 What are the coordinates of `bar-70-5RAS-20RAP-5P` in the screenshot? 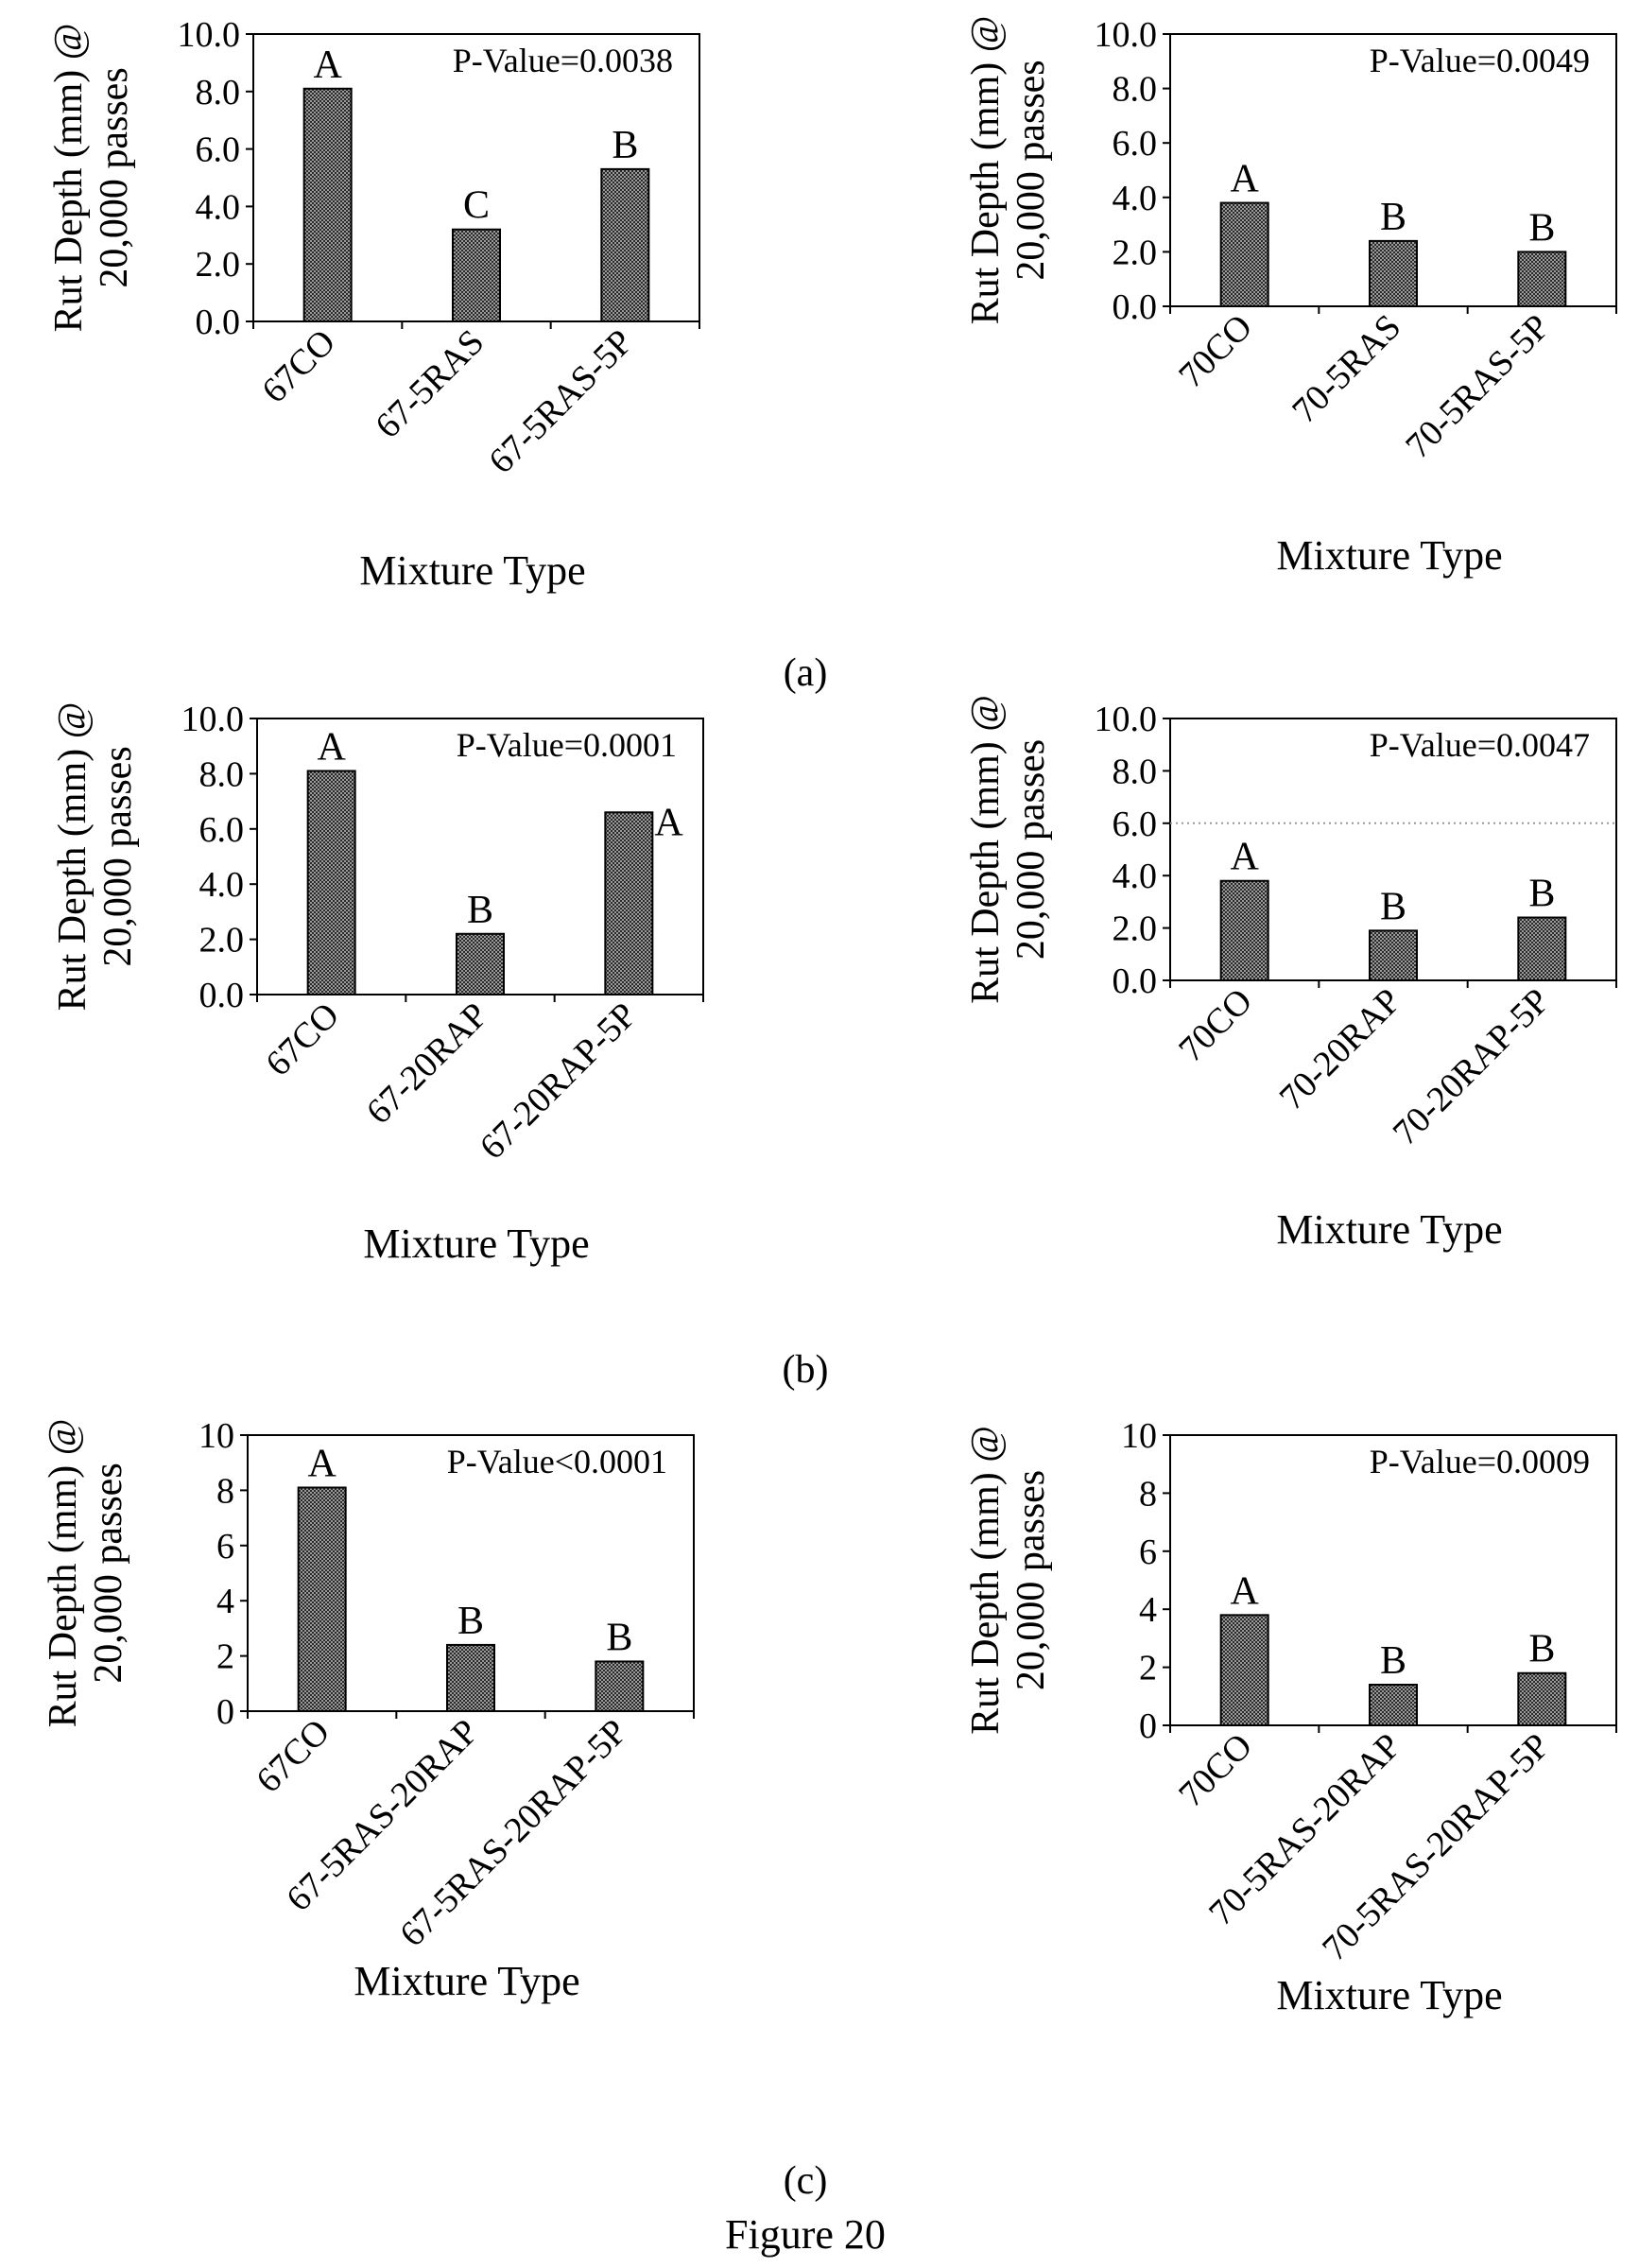 It's located at (1542, 1699).